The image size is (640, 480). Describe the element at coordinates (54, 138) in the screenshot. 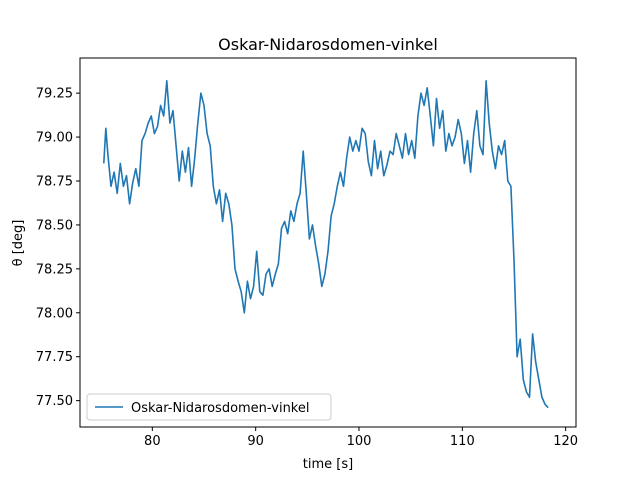

I see `y-tick-label: 79.00` at that location.